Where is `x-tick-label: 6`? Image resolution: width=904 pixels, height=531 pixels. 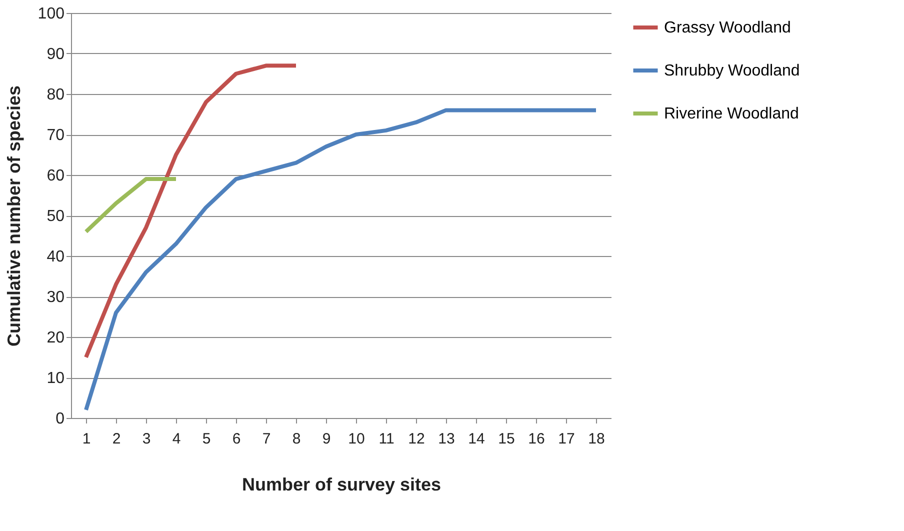
x-tick-label: 6 is located at coordinates (236, 439).